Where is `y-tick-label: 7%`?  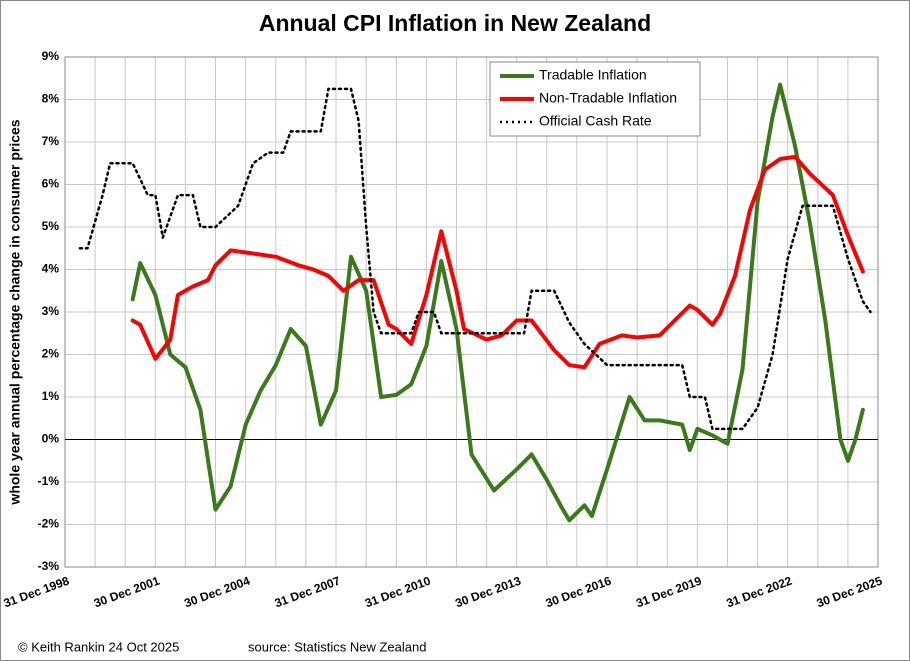 y-tick-label: 7% is located at coordinates (51, 141).